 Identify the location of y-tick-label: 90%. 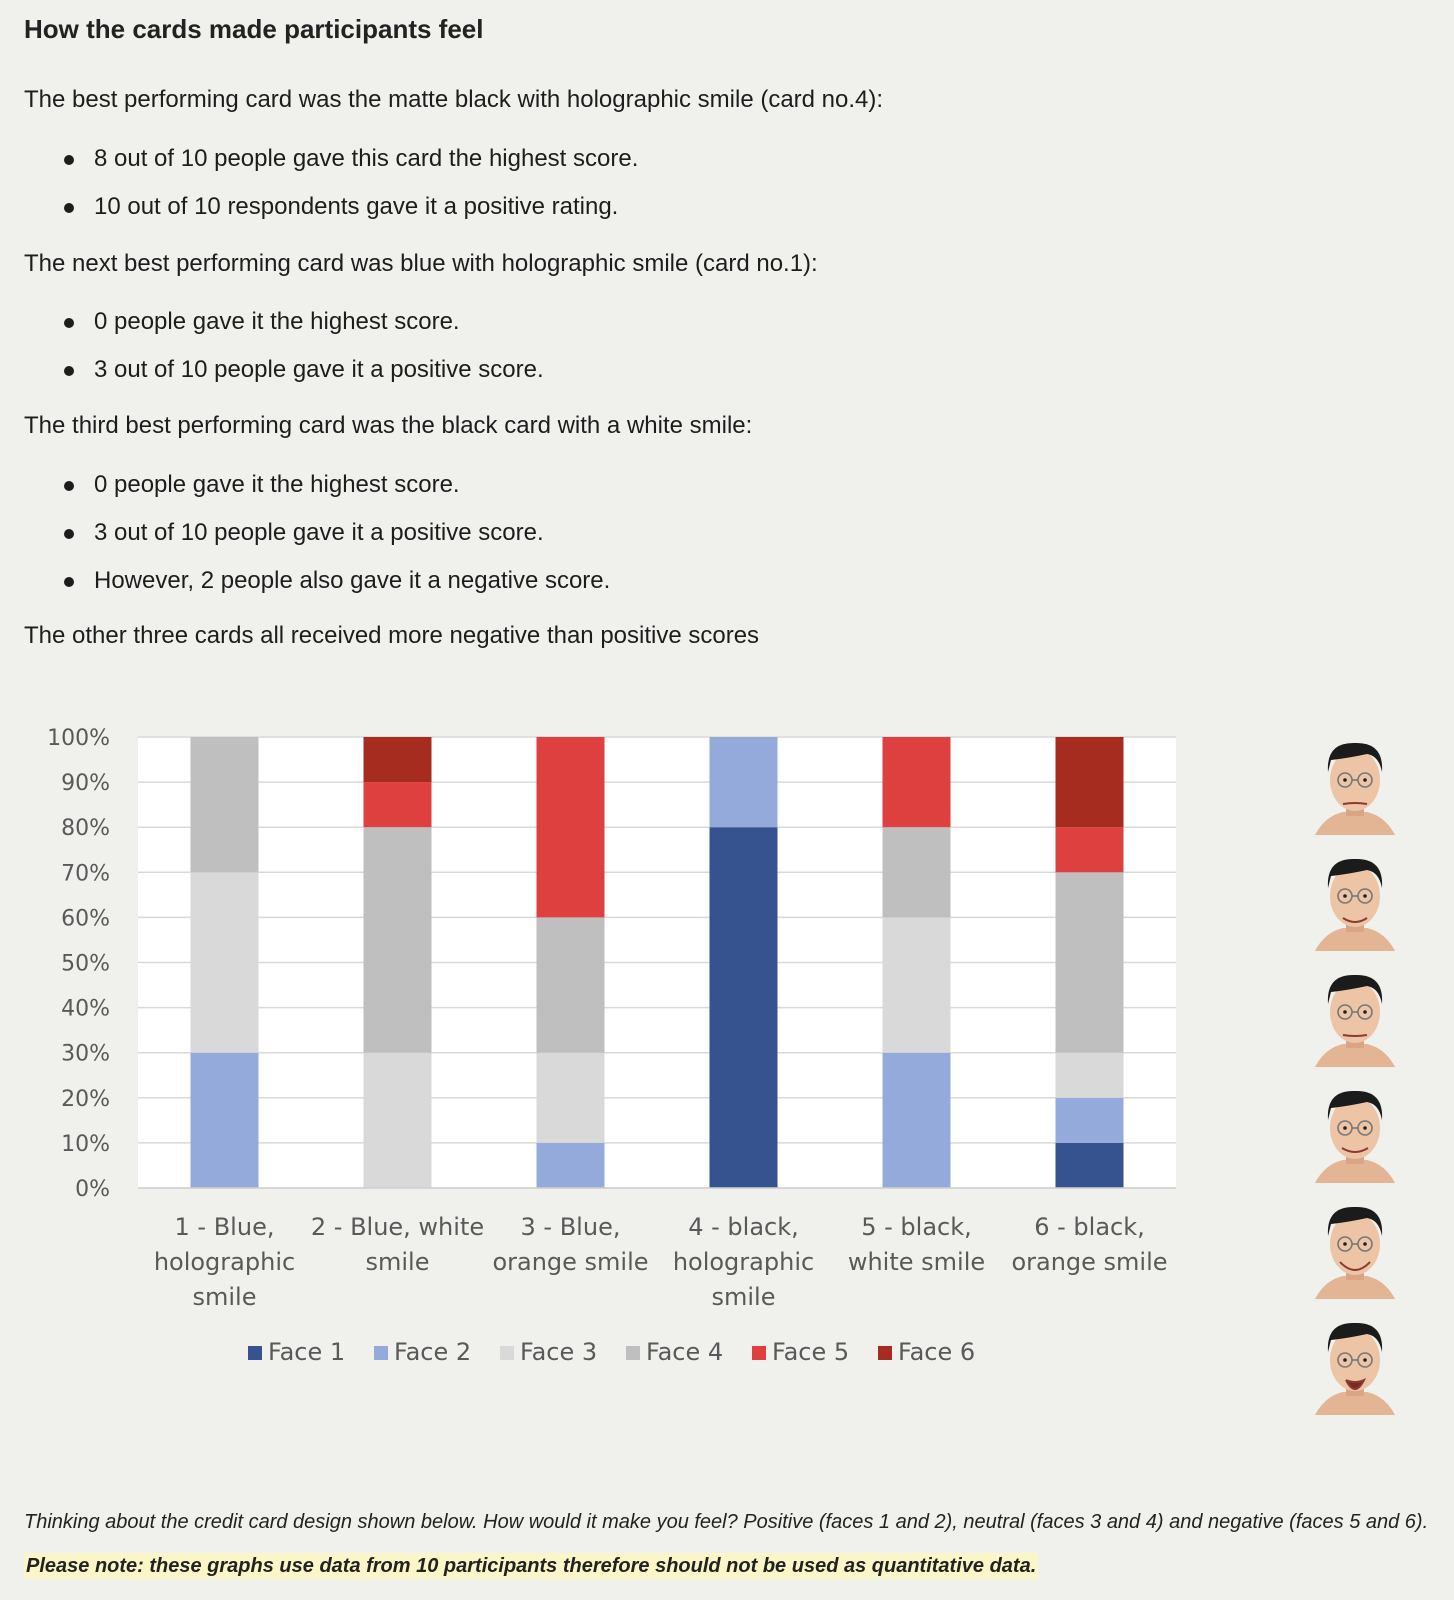
(85, 783).